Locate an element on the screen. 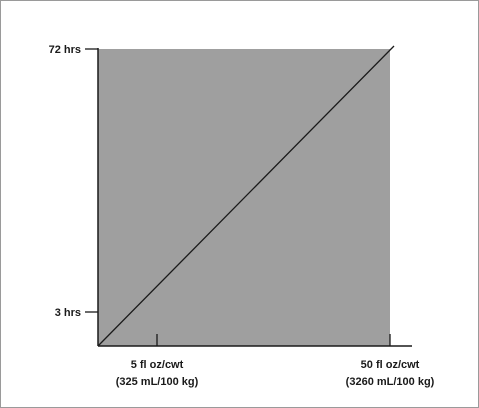 The width and height of the screenshot is (479, 408). x-tick-sublabel: (3260 mL/100 kg) is located at coordinates (390, 382).